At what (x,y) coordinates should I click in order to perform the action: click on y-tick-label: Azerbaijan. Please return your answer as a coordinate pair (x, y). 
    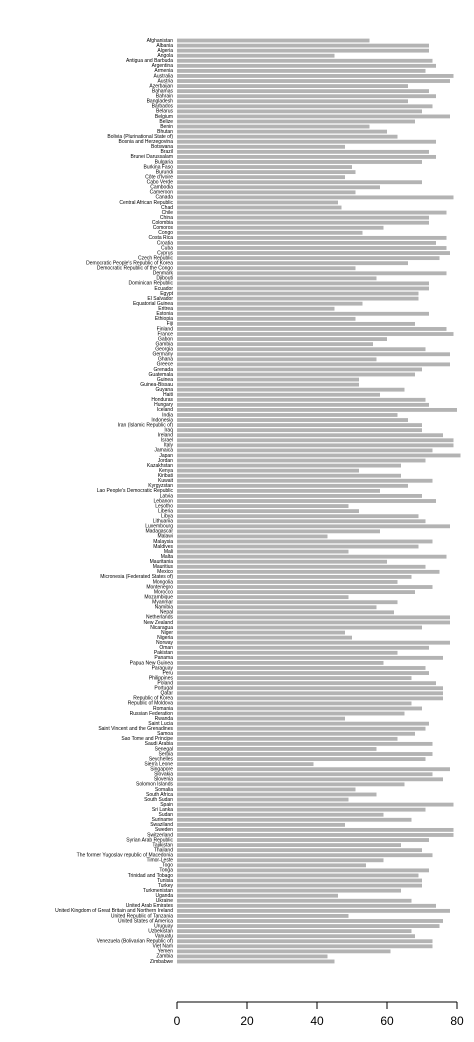
    Looking at the image, I should click on (161, 86).